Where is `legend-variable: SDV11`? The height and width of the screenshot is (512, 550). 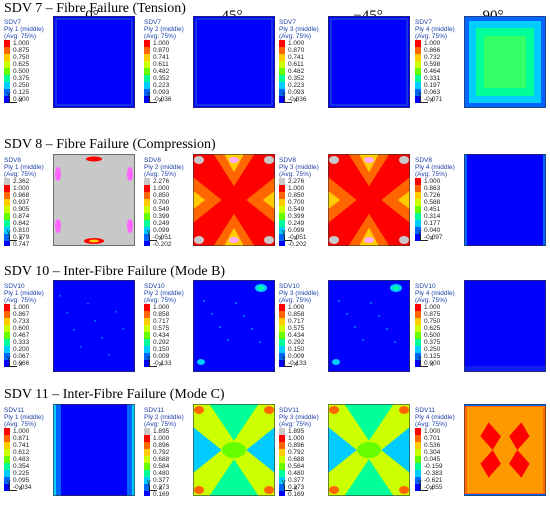 legend-variable: SDV11 is located at coordinates (289, 410).